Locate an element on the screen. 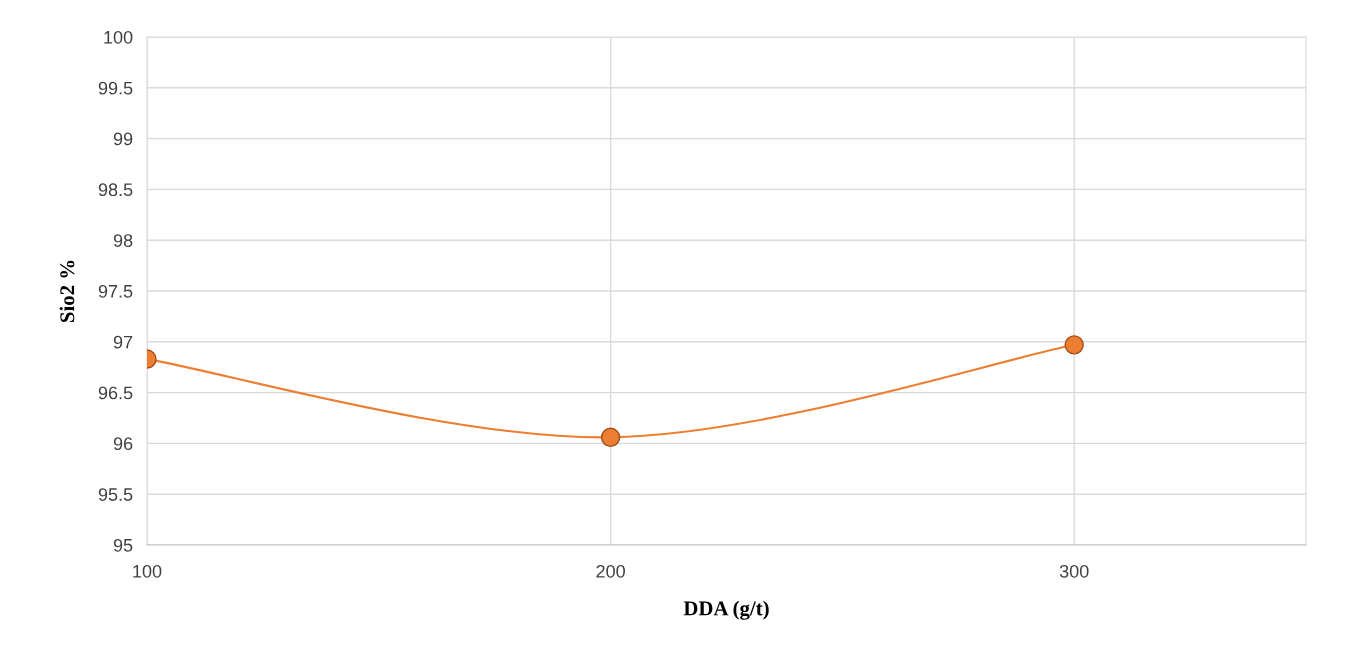 The image size is (1345, 656). y-tick-label: 97 is located at coordinates (123, 342).